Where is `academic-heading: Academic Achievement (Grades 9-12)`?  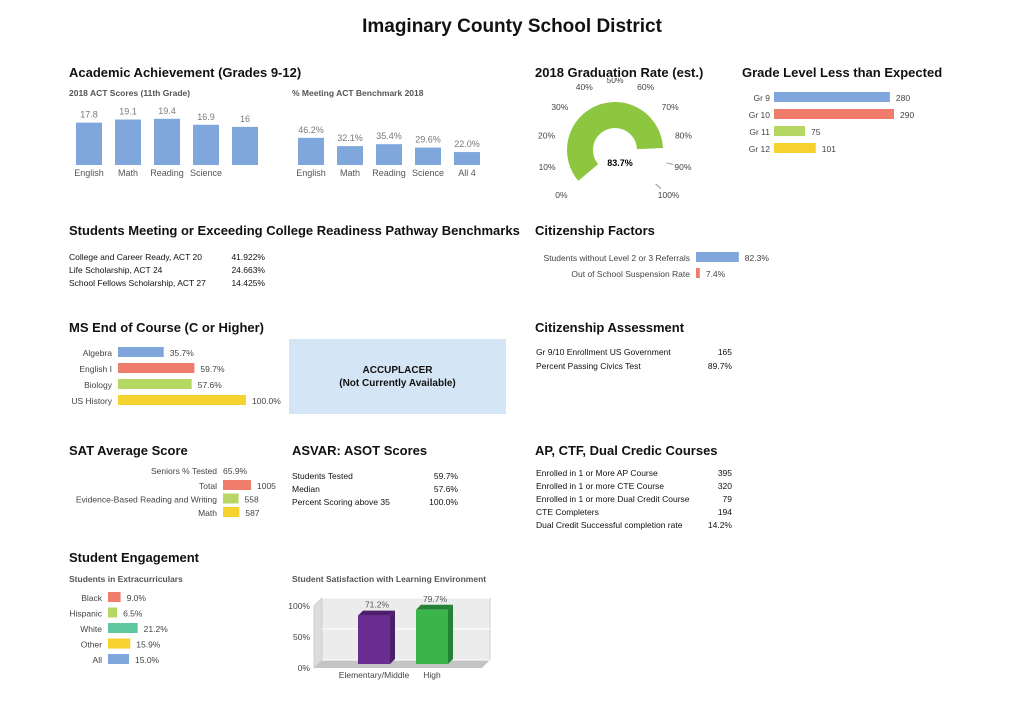 academic-heading: Academic Achievement (Grades 9-12) is located at coordinates (185, 72).